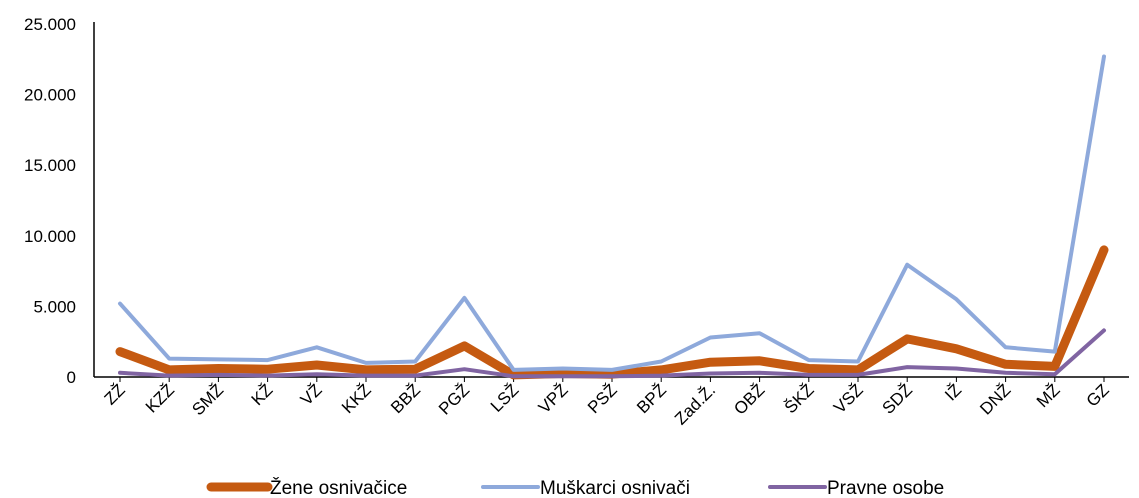  I want to click on x-tick-label: VPŽ, so click(553, 398).